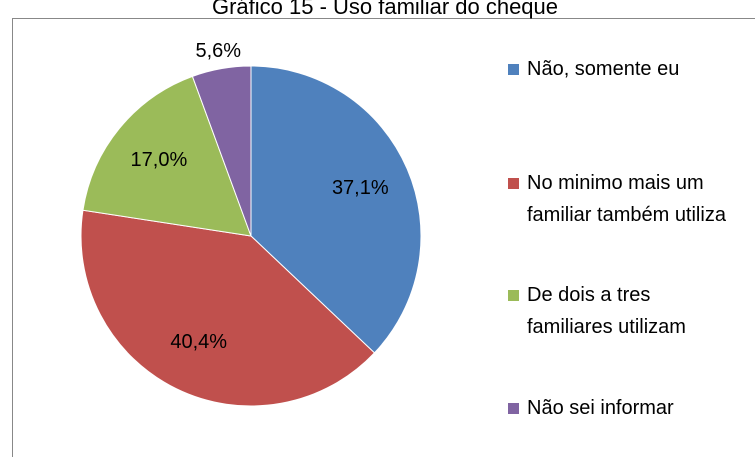  What do you see at coordinates (600, 408) in the screenshot?
I see `legend-label: Não sei informar` at bounding box center [600, 408].